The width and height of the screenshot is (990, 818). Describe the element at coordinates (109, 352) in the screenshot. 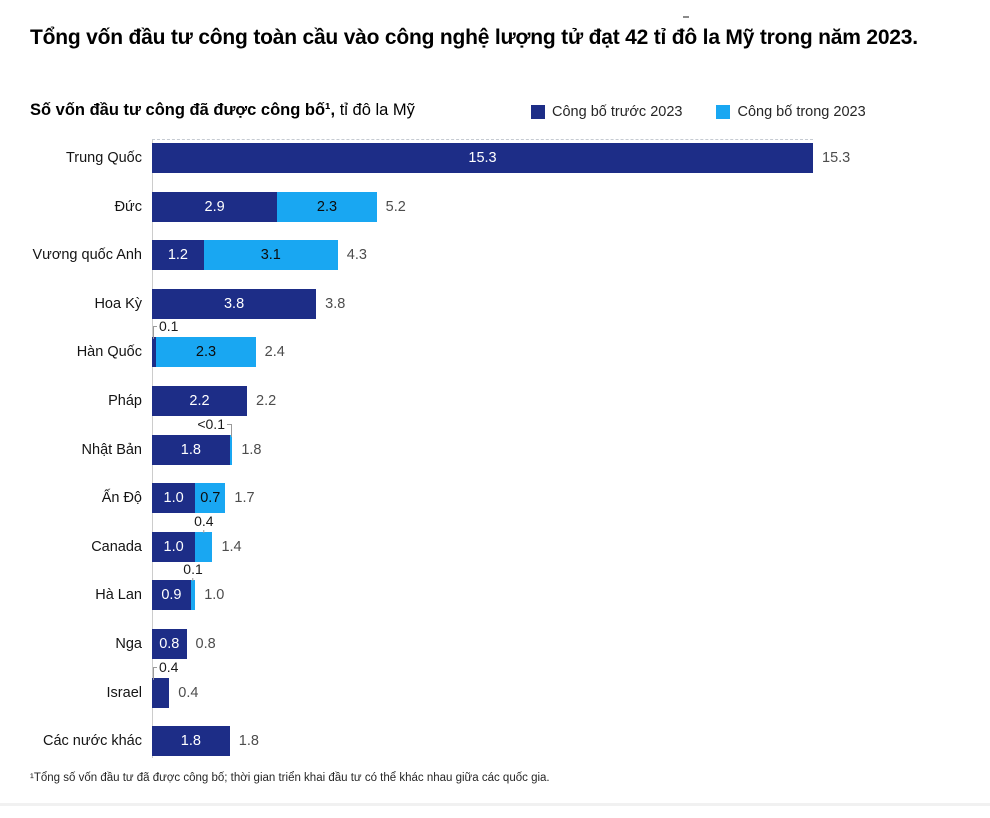

I see `category-label: Hàn Quốc` at that location.